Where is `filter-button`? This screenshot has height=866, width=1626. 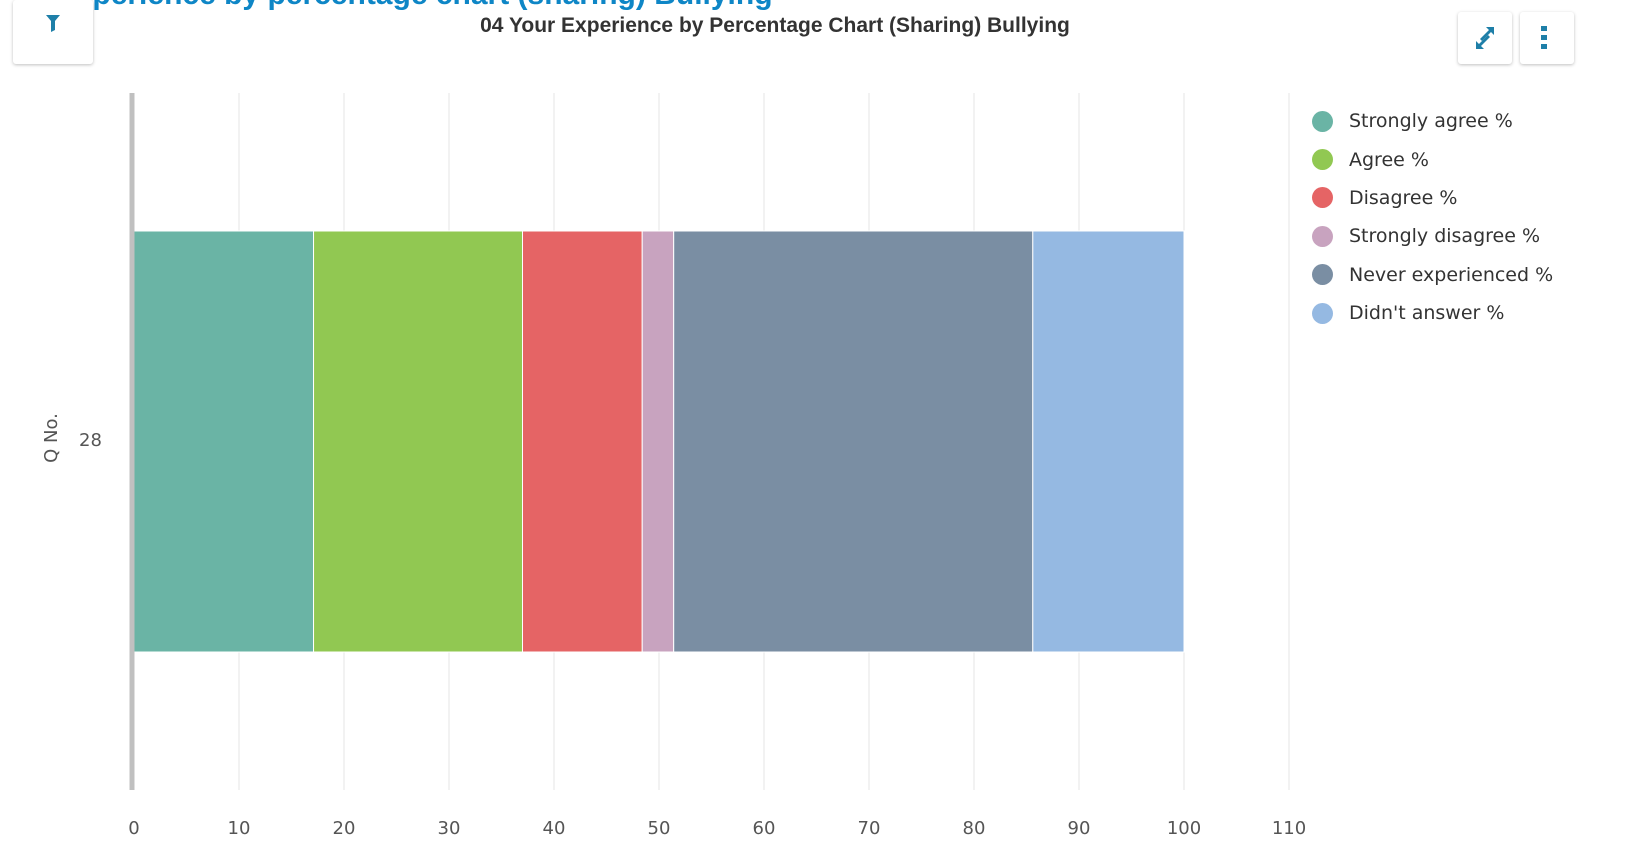
filter-button is located at coordinates (53, 32).